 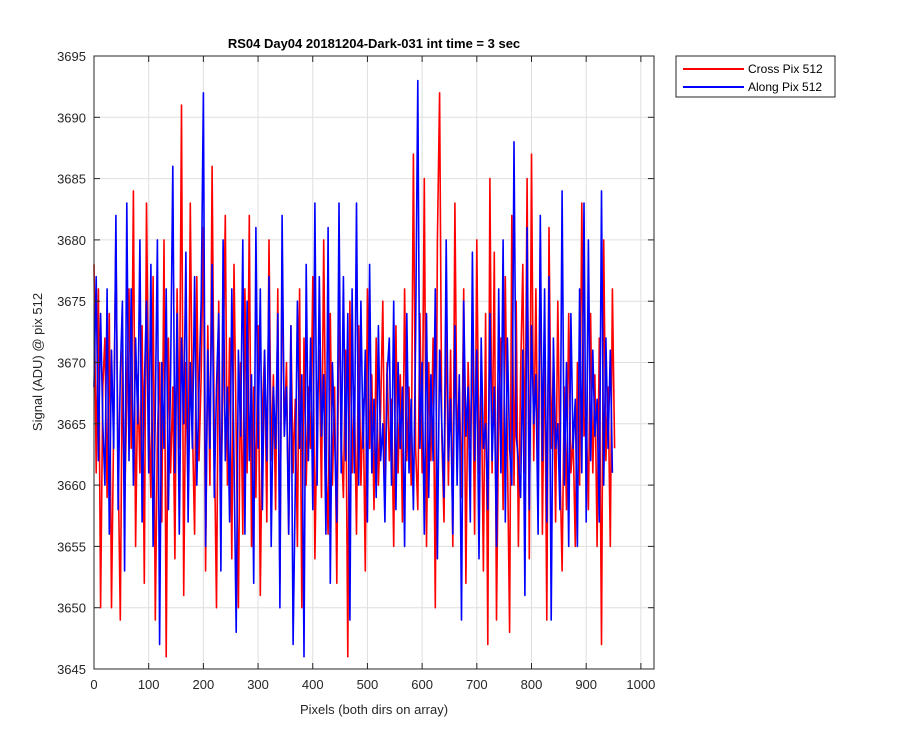 What do you see at coordinates (71, 608) in the screenshot?
I see `y-tick-label: 3650` at bounding box center [71, 608].